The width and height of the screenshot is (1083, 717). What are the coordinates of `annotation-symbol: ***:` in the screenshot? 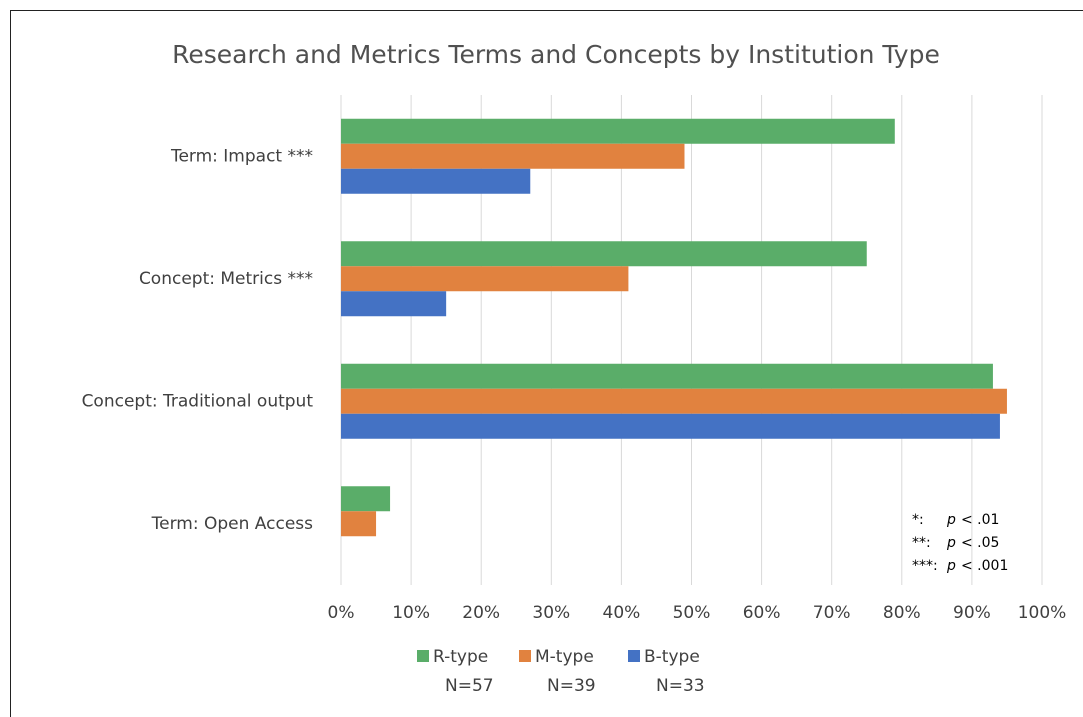 It's located at (925, 566).